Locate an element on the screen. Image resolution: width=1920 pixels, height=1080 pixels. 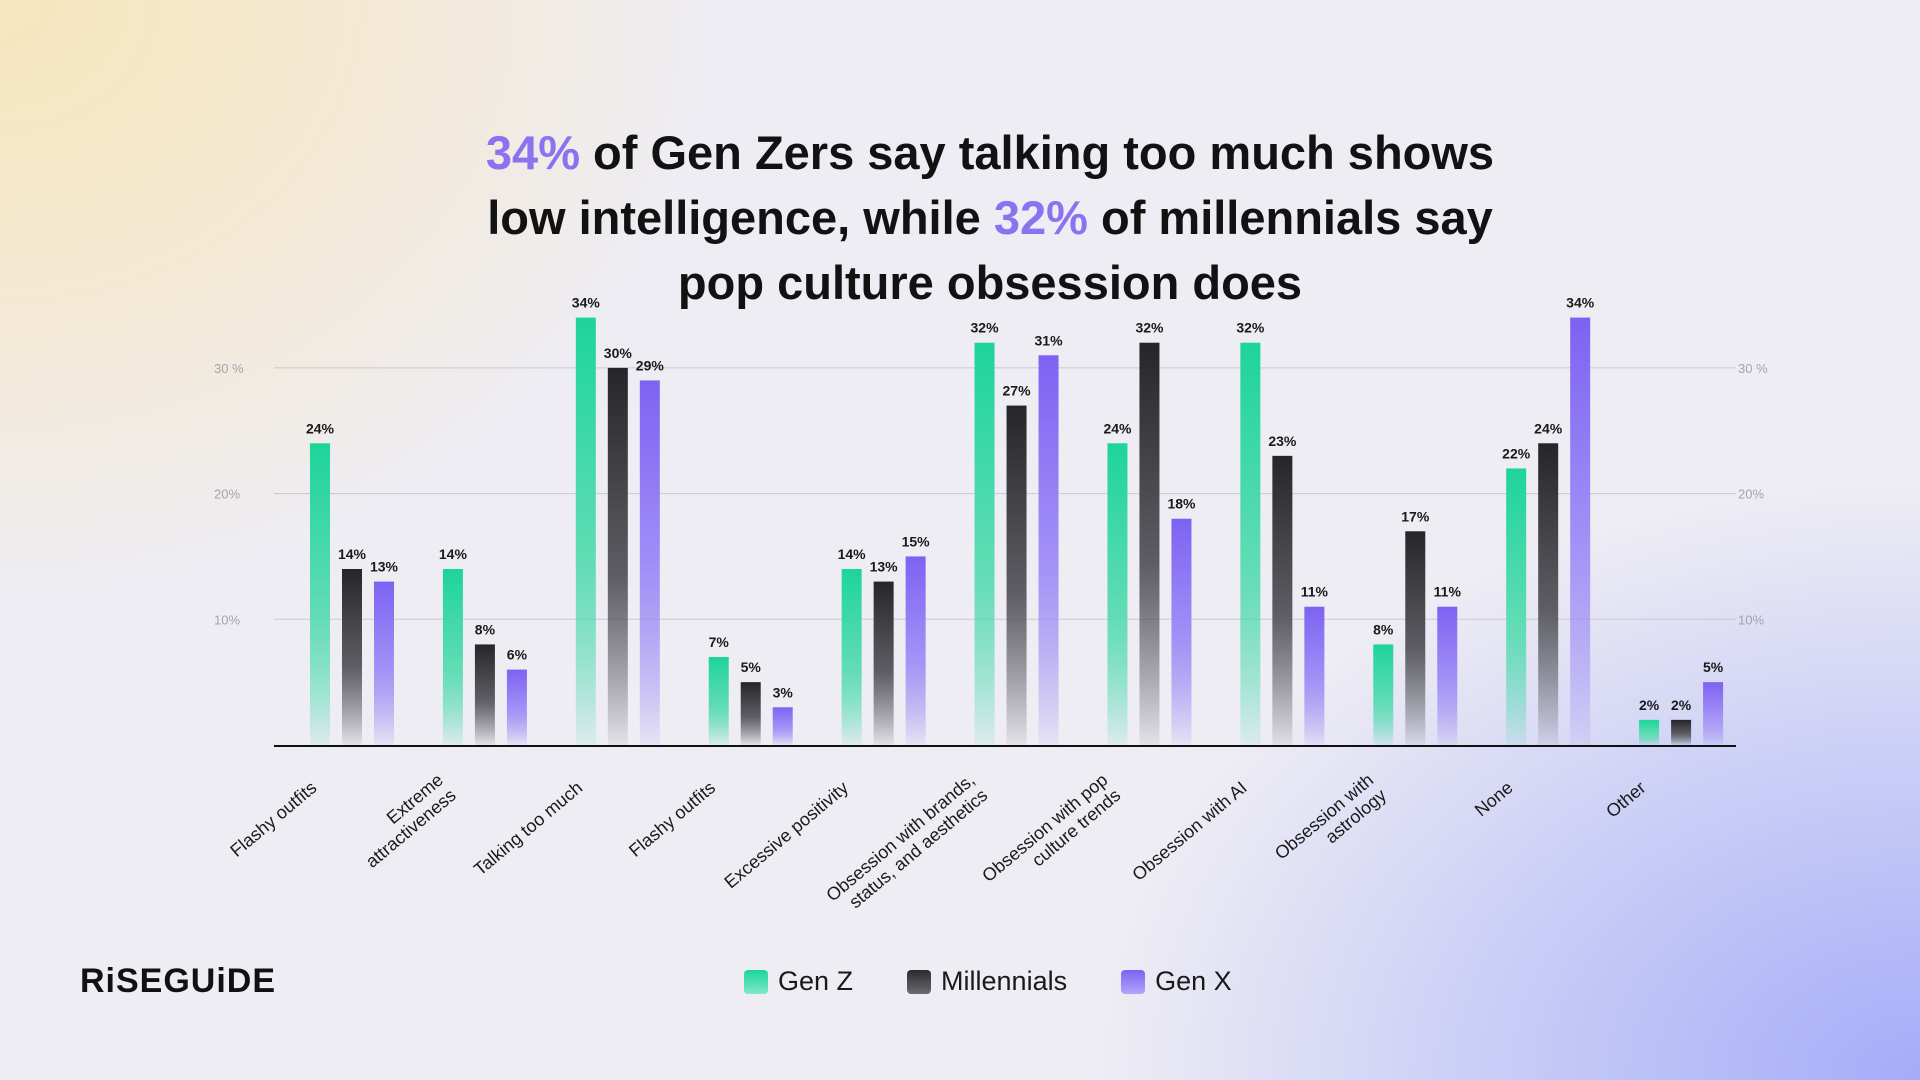
value-label-millennials: 17% is located at coordinates (1415, 516).